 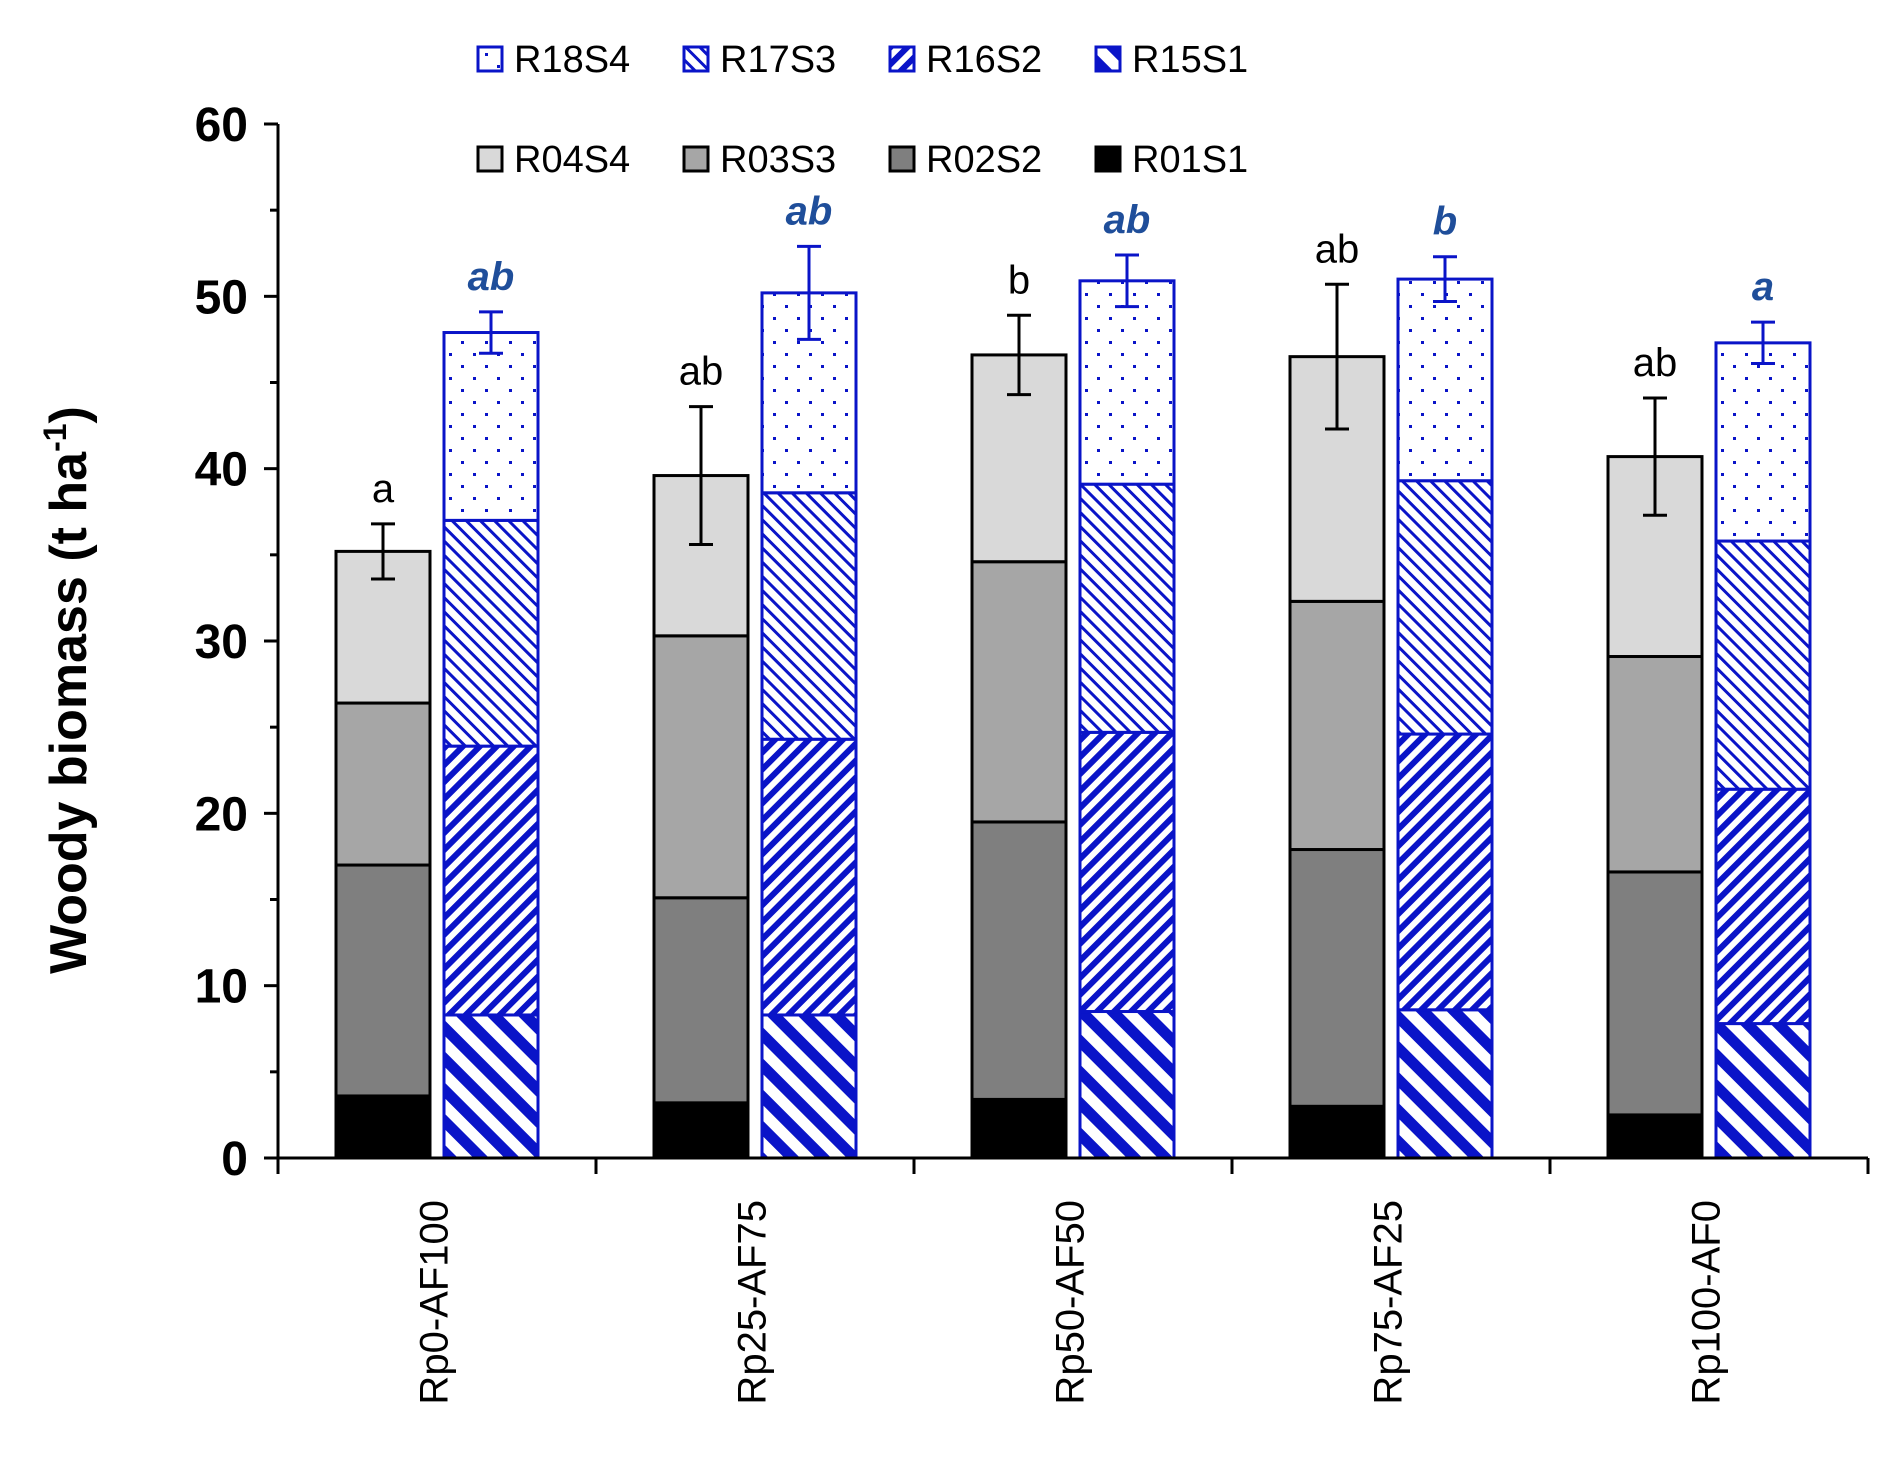 What do you see at coordinates (1655, 993) in the screenshot?
I see `bar-R02S2-Rp100-AF0` at bounding box center [1655, 993].